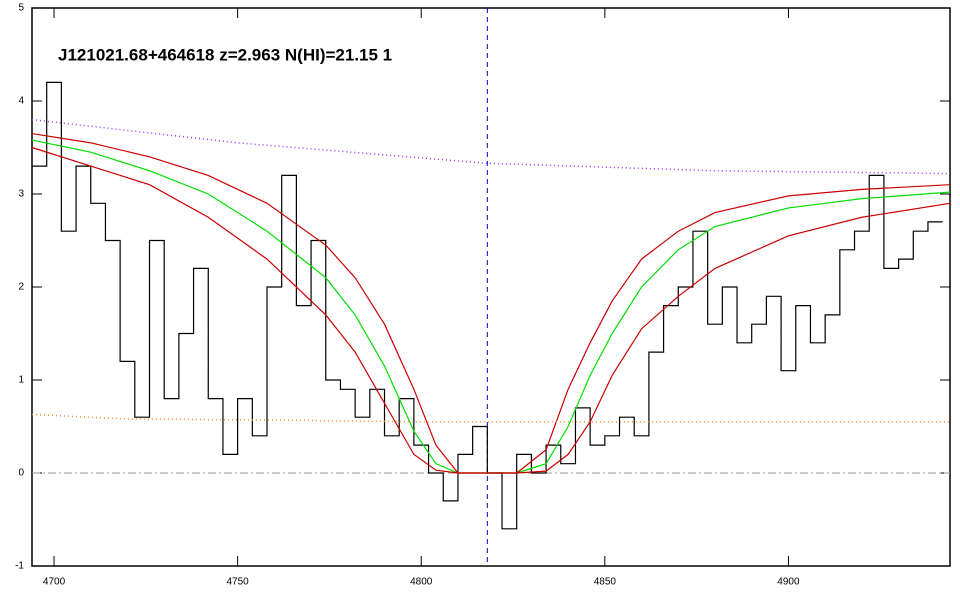  I want to click on x-tick-label: 4850, so click(605, 582).